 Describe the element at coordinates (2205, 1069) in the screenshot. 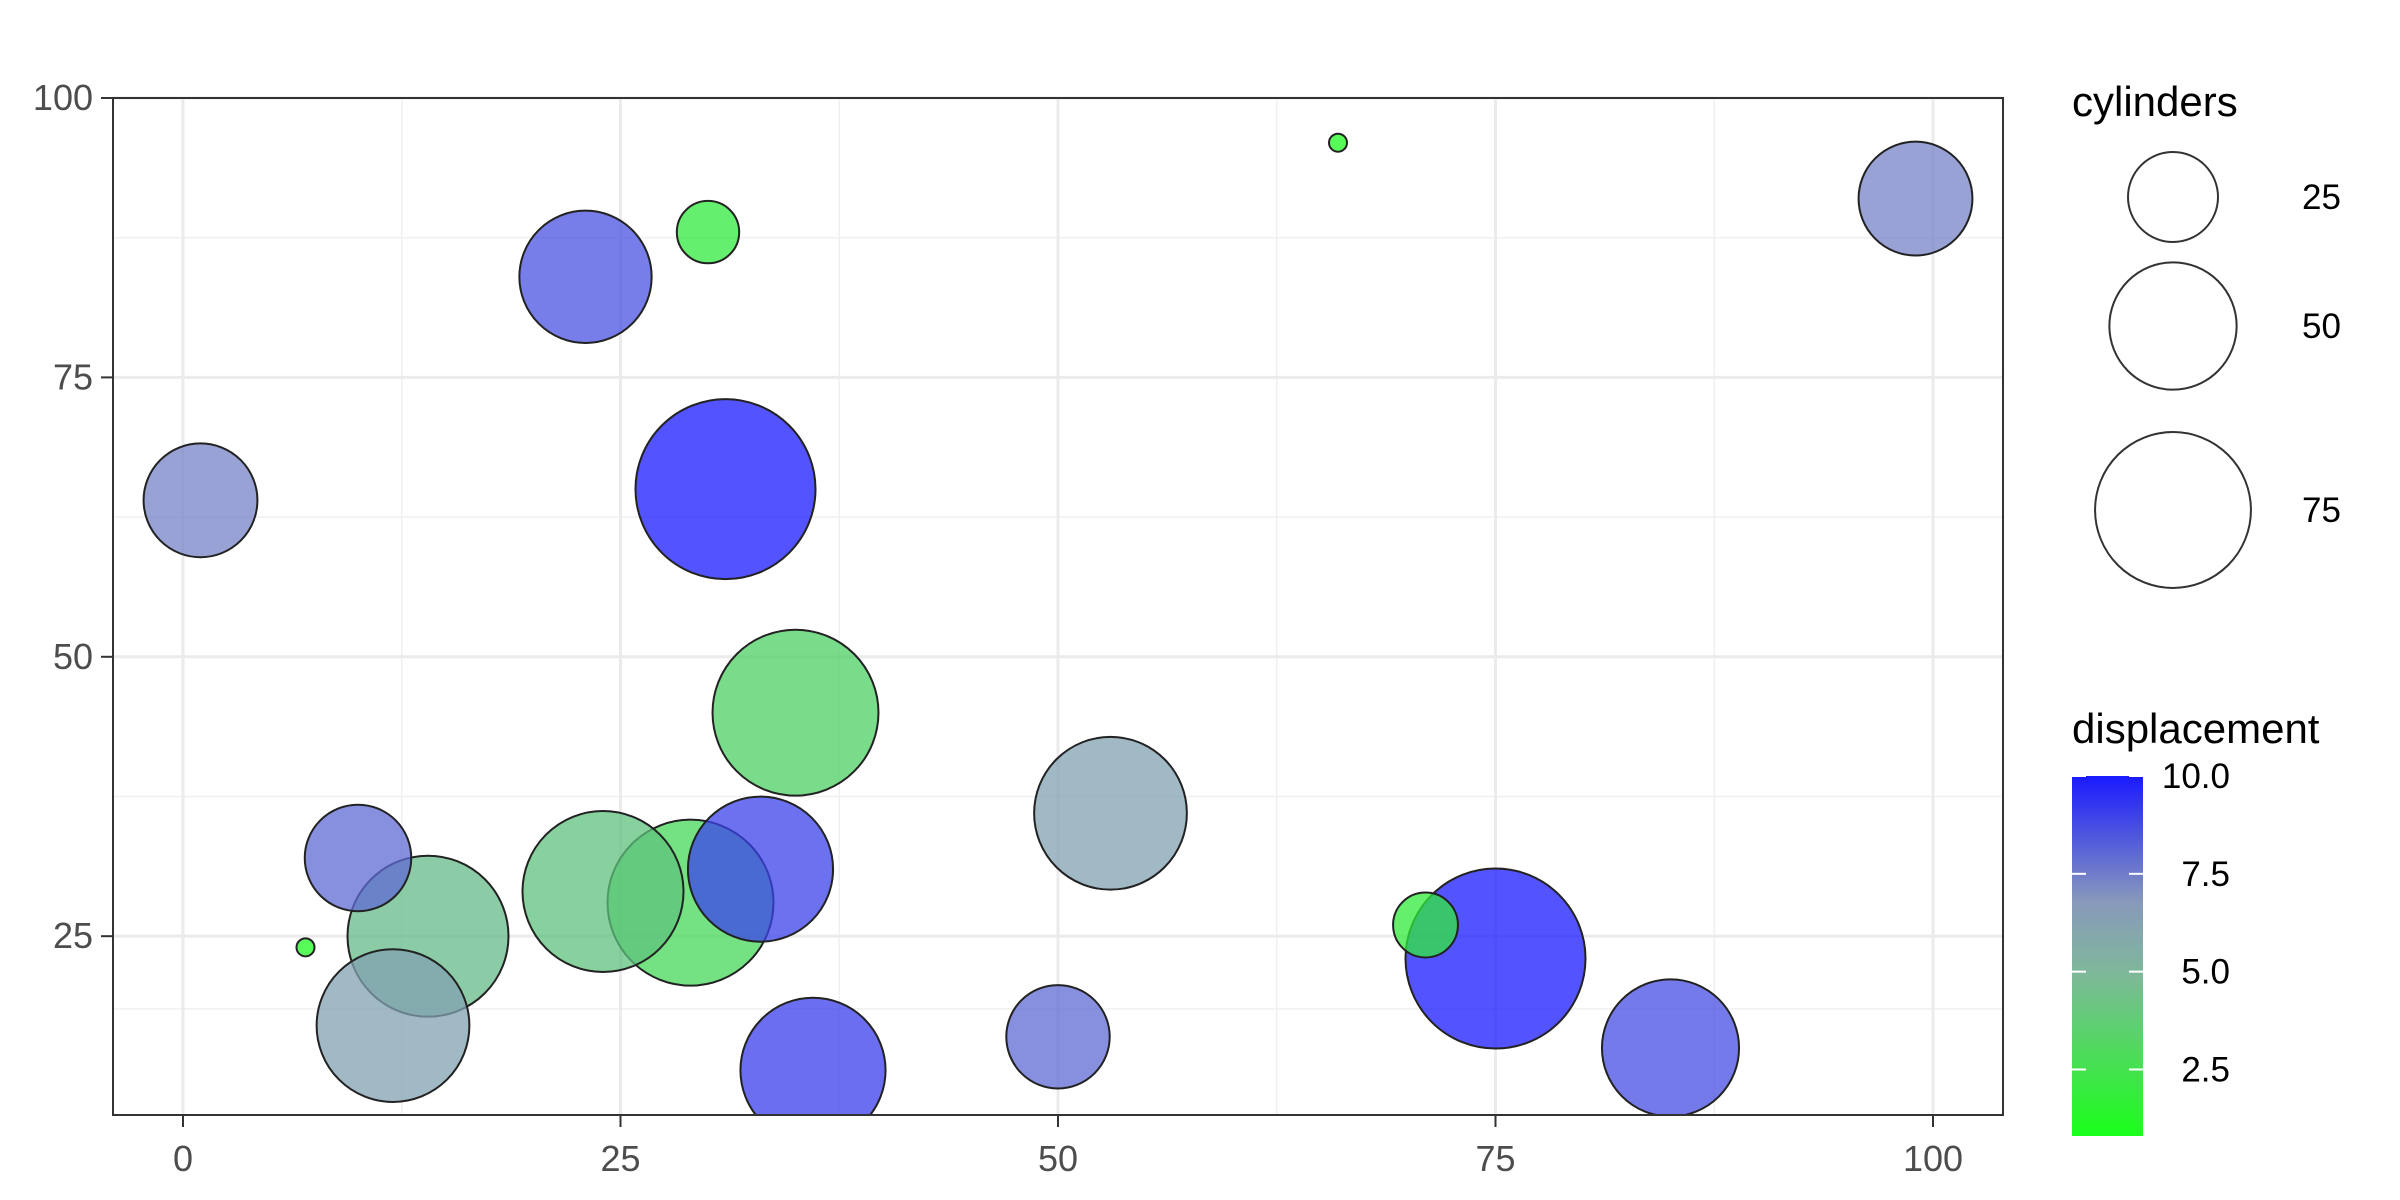

I see `color-legend-label: 2.5` at that location.